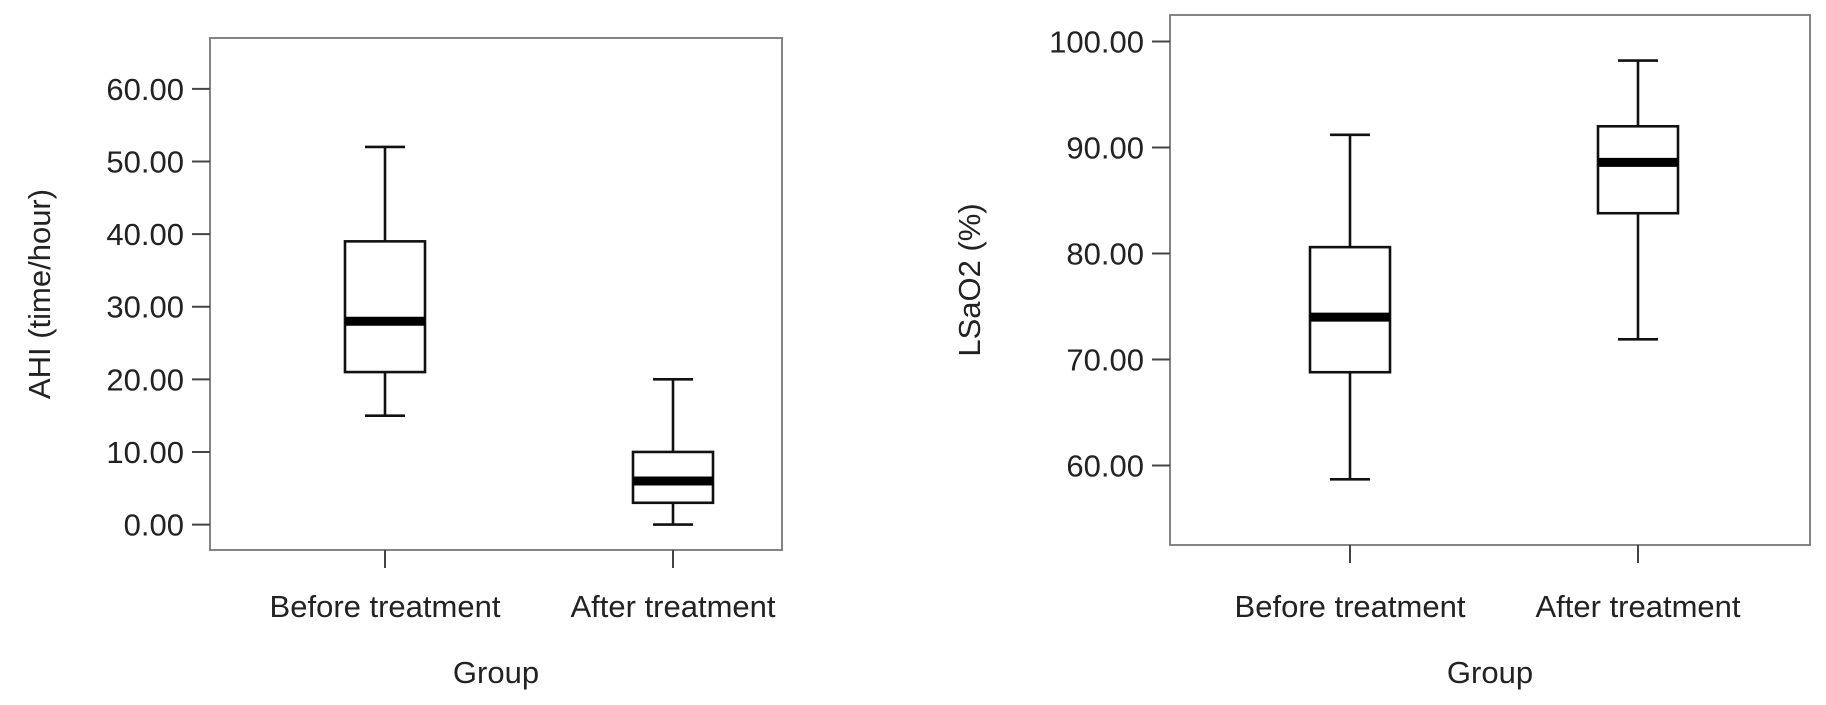 This screenshot has height=705, width=1826. I want to click on y-tick-label: 80.00, so click(1105, 254).